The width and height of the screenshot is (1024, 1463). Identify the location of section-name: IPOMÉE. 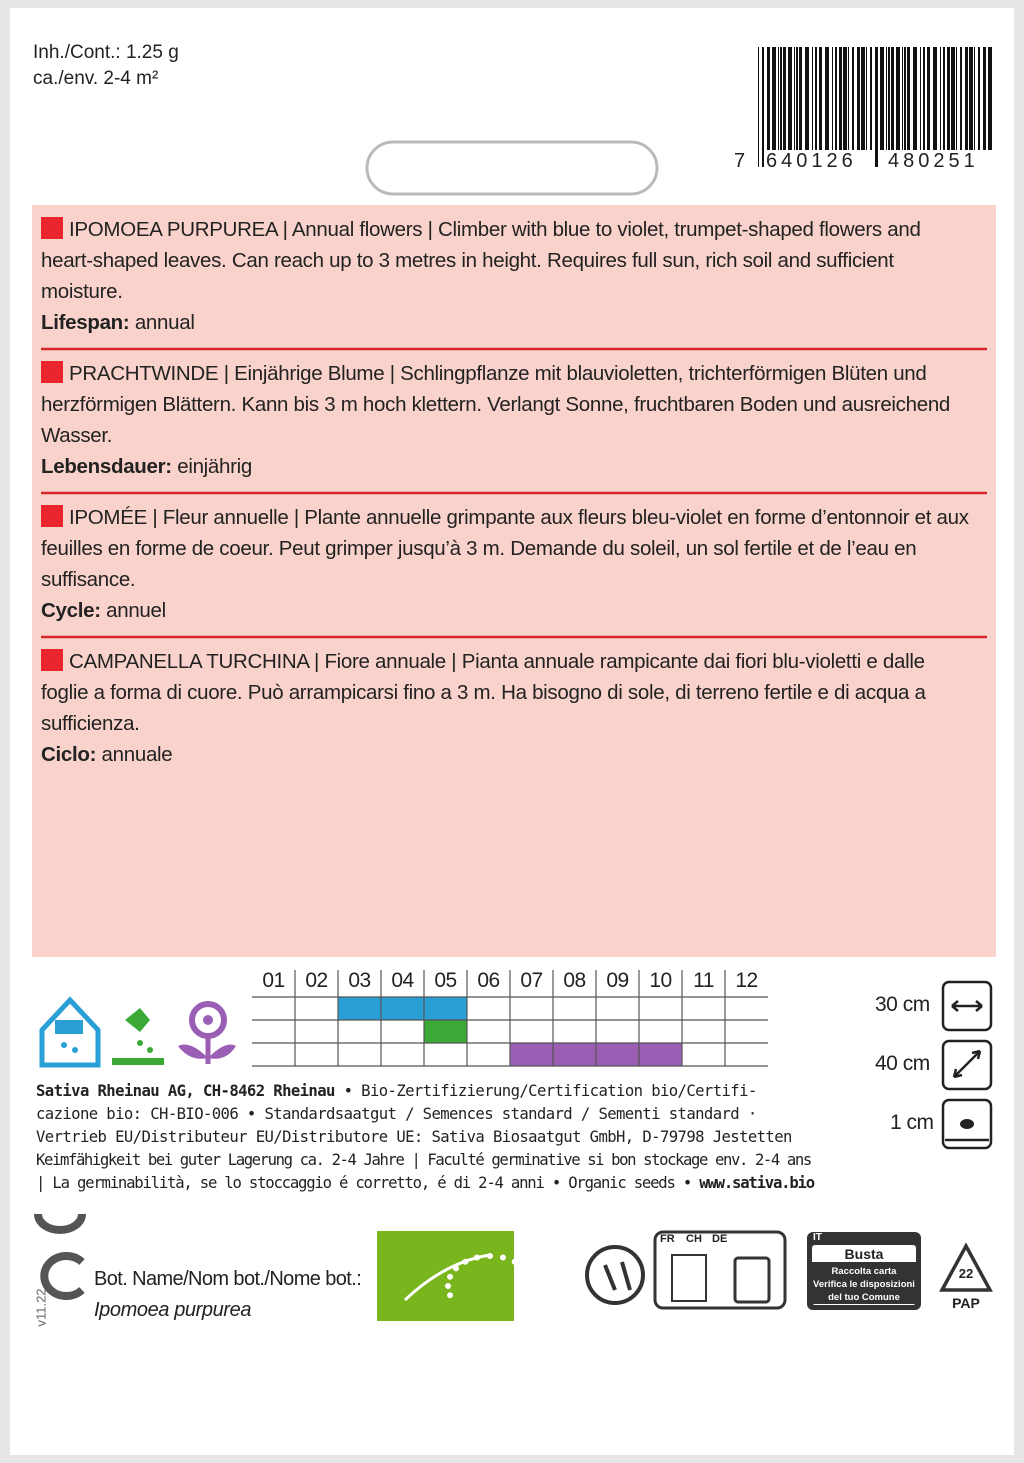
(108, 517).